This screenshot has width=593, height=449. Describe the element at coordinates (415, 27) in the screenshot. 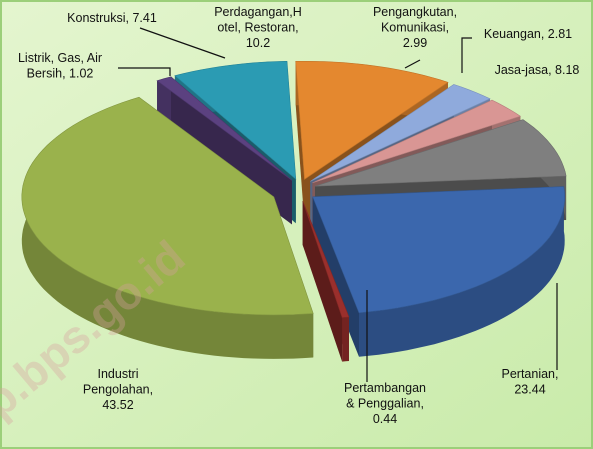

I see `data-label: Pengangkutan, Komunikasi, 2.99` at that location.